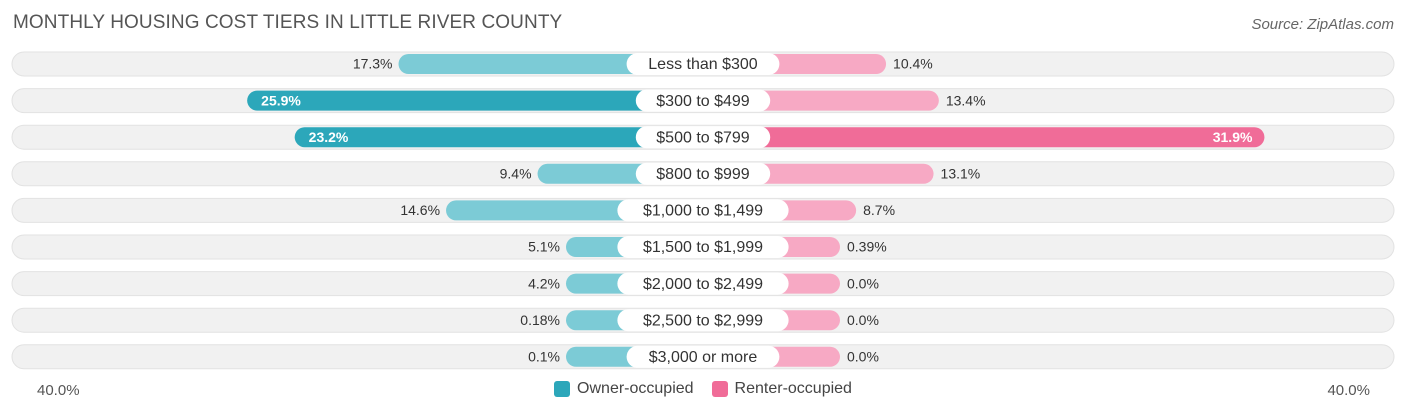 Image resolution: width=1406 pixels, height=415 pixels. I want to click on category-label: $300 to $499, so click(703, 101).